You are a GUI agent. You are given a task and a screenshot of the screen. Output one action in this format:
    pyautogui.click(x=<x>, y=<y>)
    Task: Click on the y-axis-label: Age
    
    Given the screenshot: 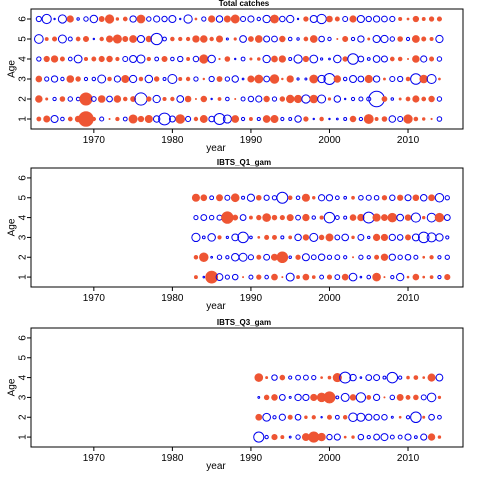 What is the action you would take?
    pyautogui.click(x=12, y=387)
    